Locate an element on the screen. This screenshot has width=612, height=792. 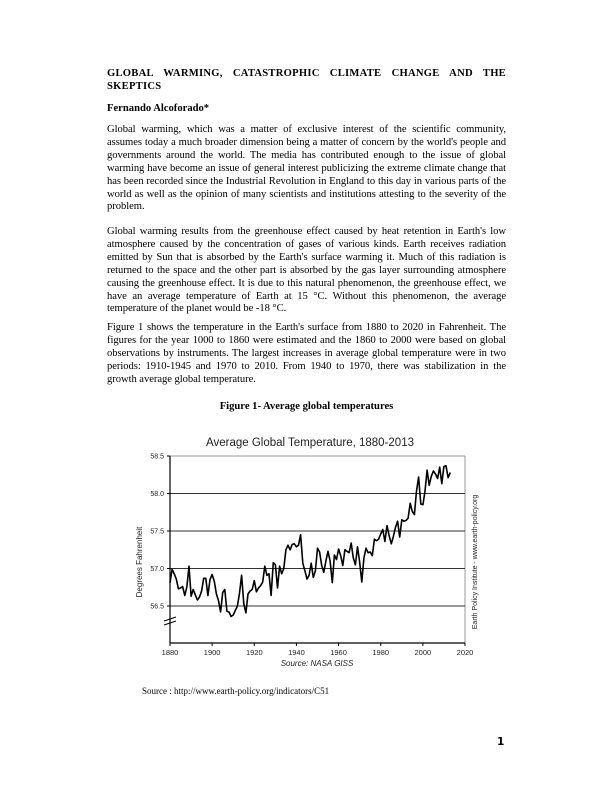
svg-text: 1960 is located at coordinates (338, 652).